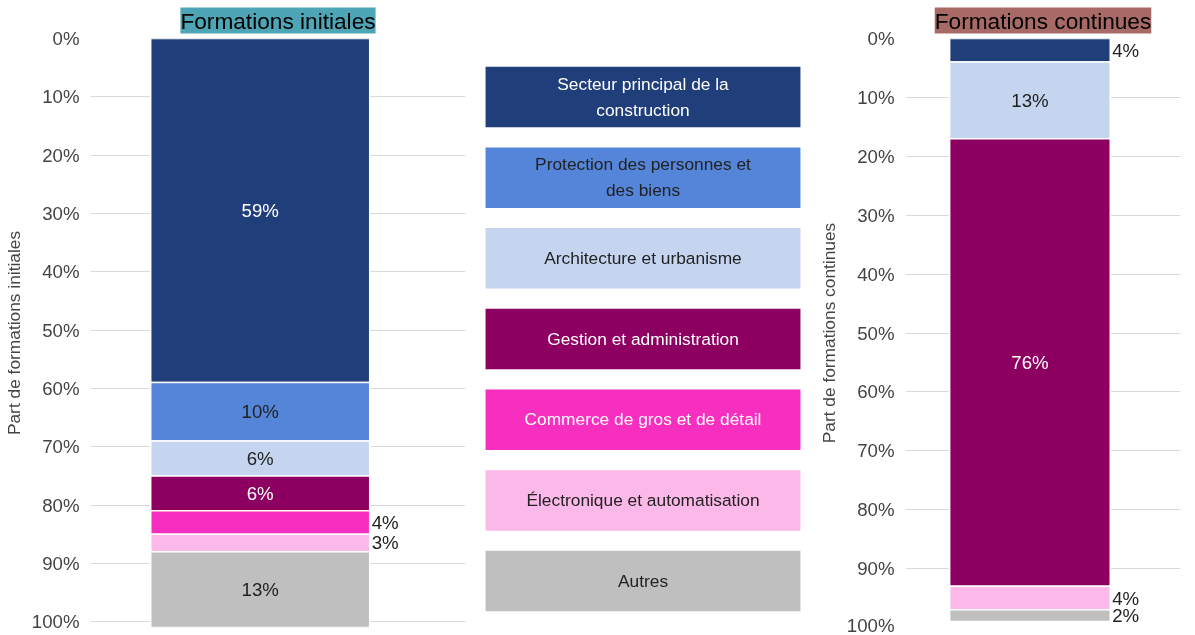 This screenshot has width=1195, height=635. Describe the element at coordinates (260, 211) in the screenshot. I see `data-label: 59%` at that location.